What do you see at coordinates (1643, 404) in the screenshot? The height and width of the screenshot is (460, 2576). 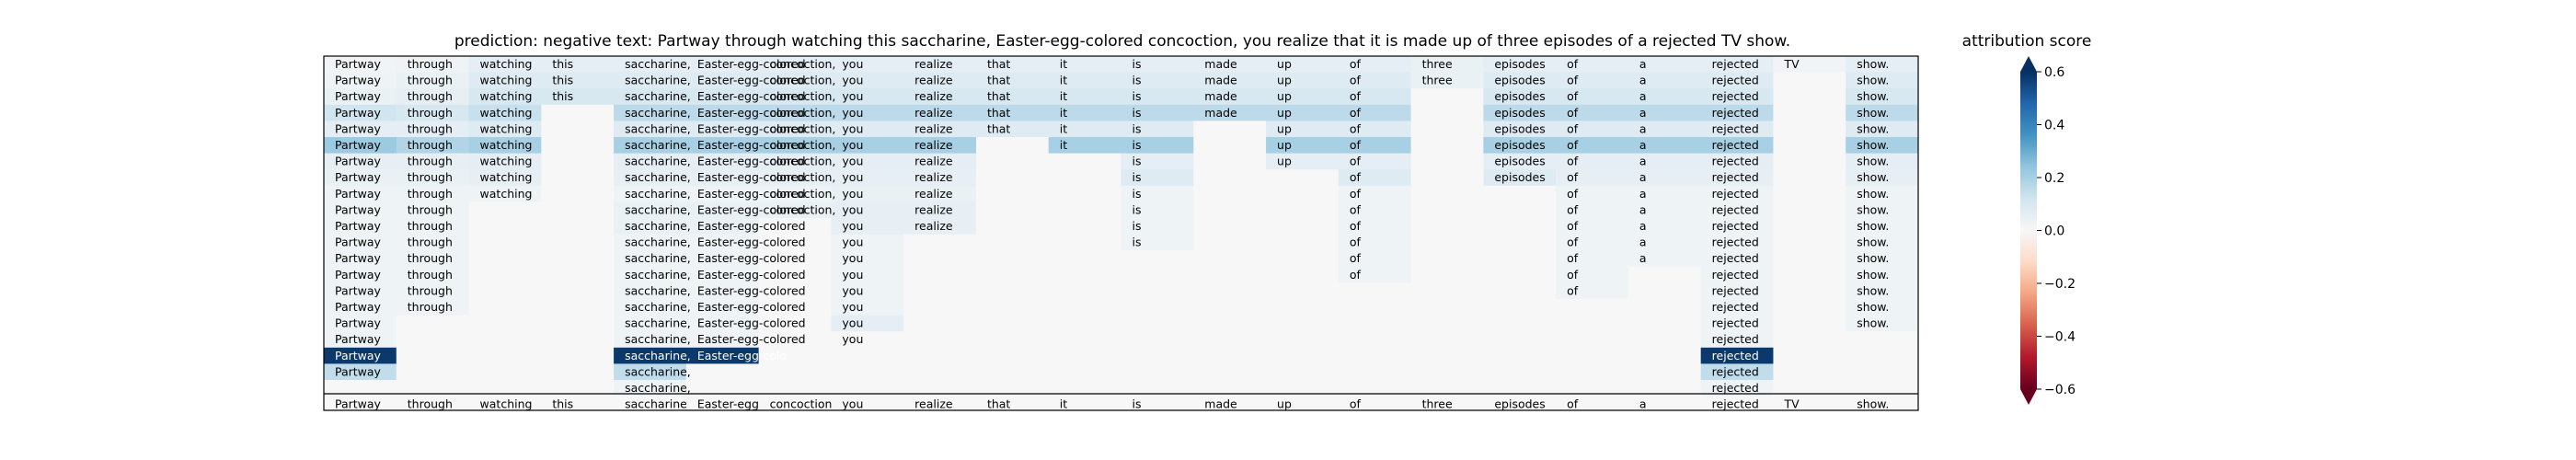 I see `bottom-token-label: a` at bounding box center [1643, 404].